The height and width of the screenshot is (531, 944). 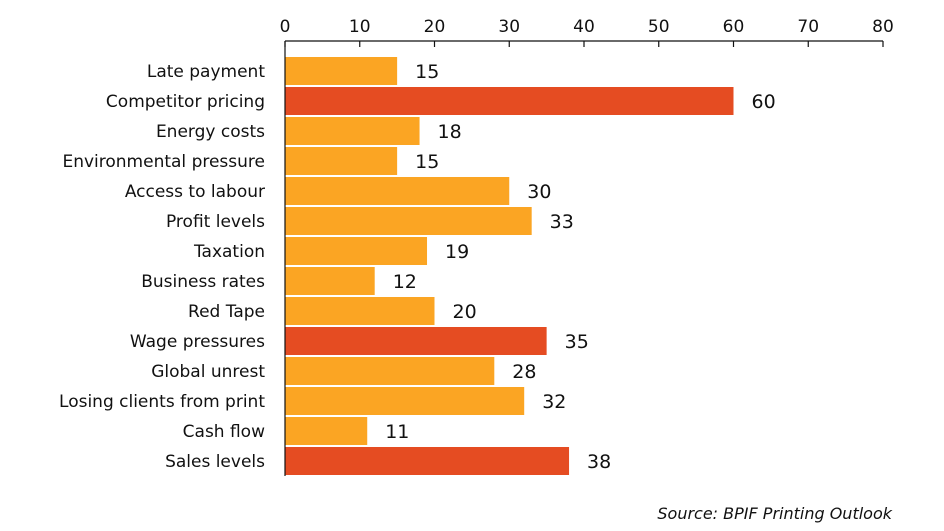 What do you see at coordinates (229, 252) in the screenshot?
I see `category-label: Taxation` at bounding box center [229, 252].